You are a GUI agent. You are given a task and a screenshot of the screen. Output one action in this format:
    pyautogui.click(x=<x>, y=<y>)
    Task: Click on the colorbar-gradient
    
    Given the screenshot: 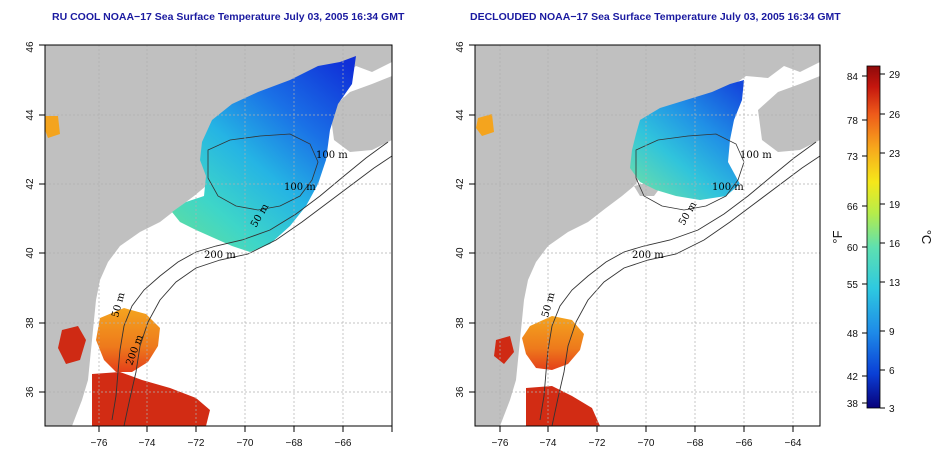 What is the action you would take?
    pyautogui.click(x=873, y=237)
    